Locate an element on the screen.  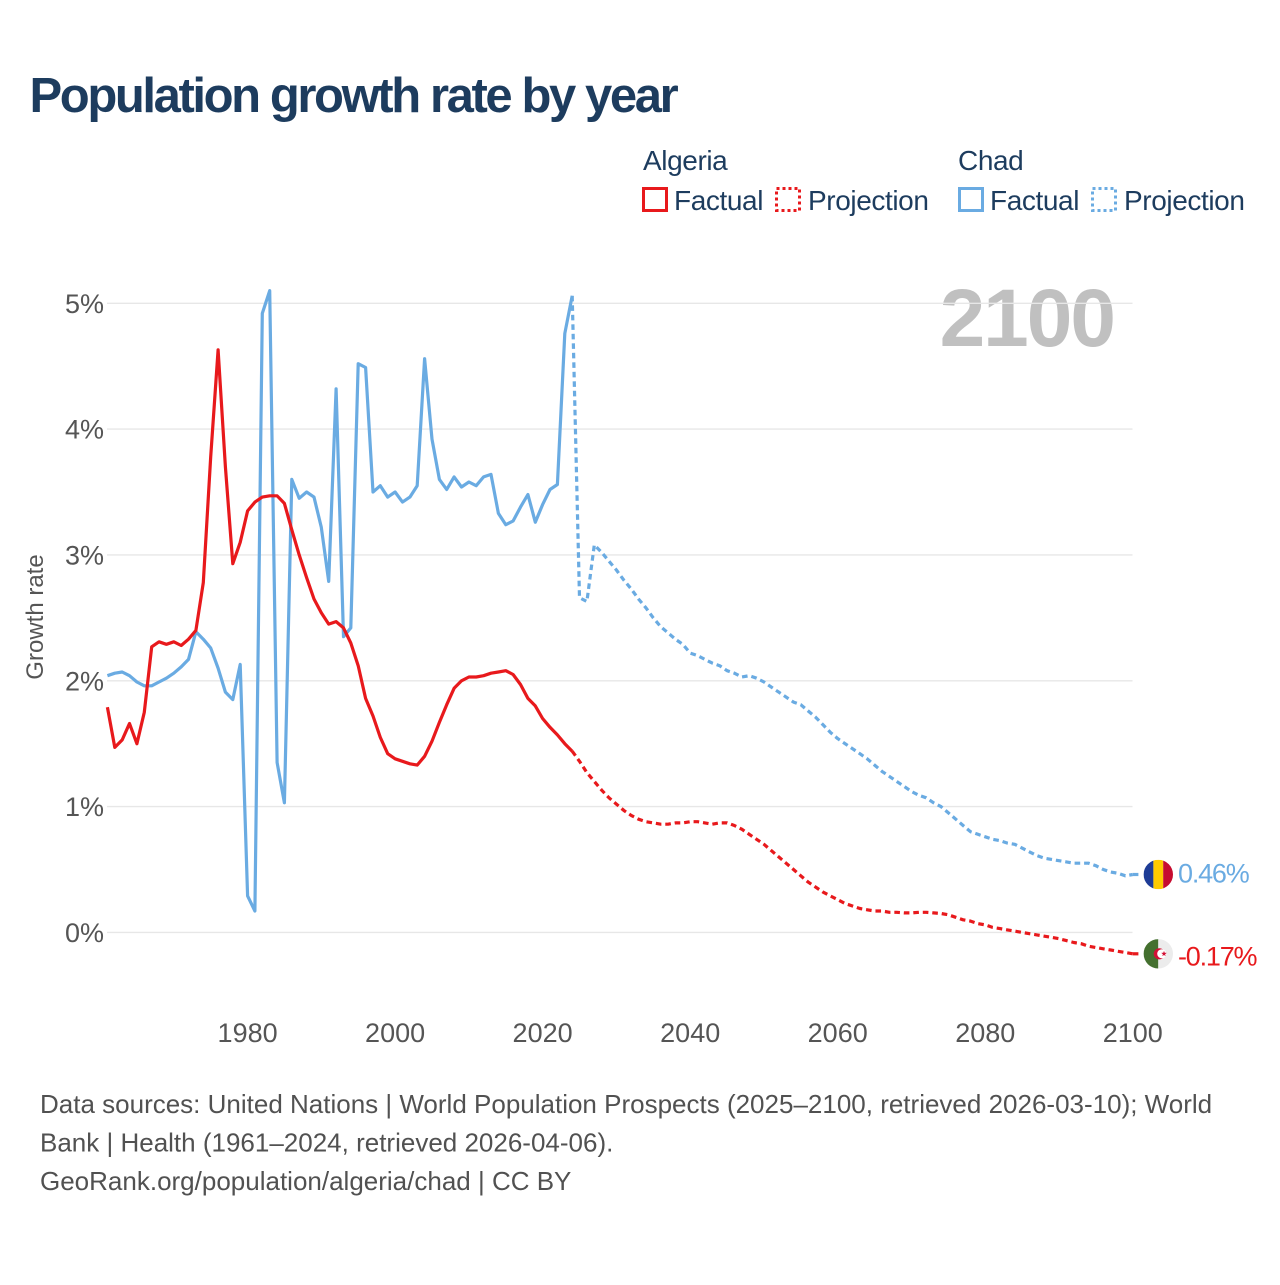
svg-text: 2000 is located at coordinates (395, 1033).